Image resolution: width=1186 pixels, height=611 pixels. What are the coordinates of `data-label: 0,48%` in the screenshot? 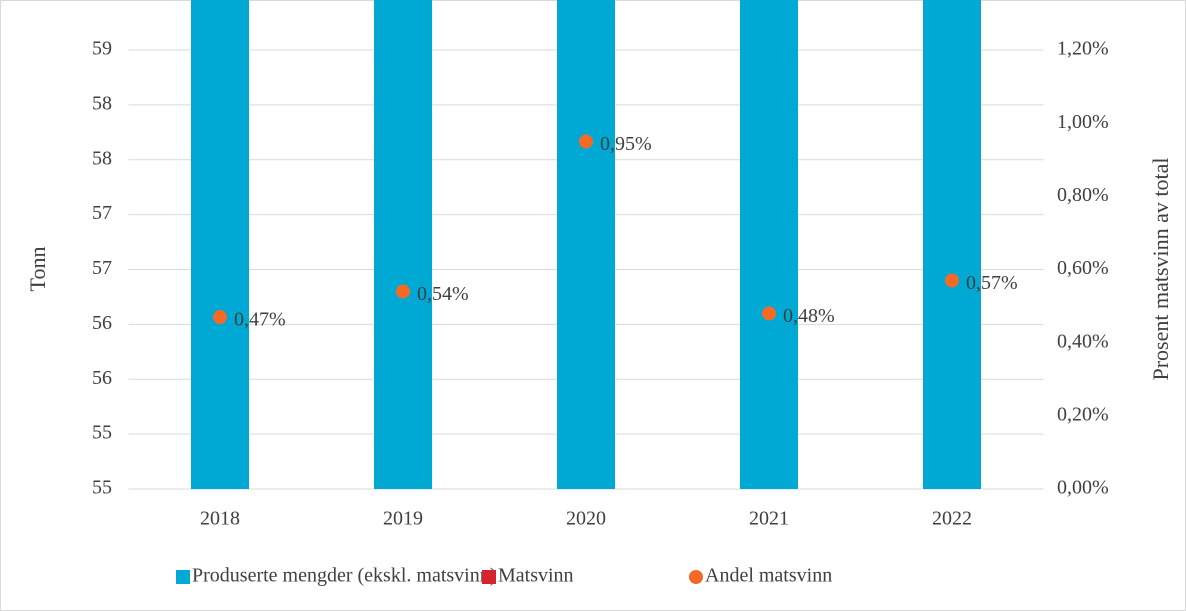 It's located at (809, 316).